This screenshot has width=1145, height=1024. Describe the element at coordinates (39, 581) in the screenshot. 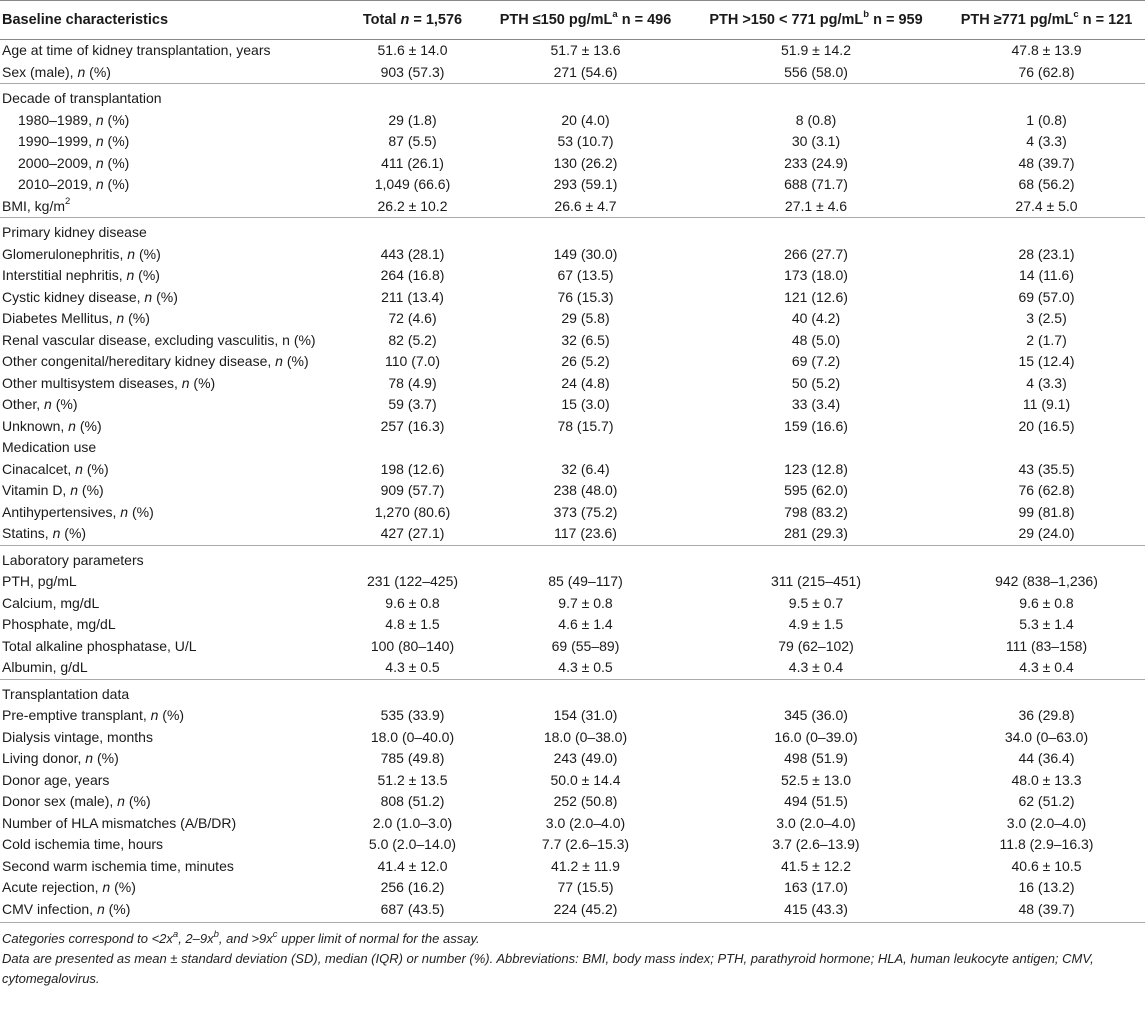

I see `row-label: PTH, pg/mL` at that location.